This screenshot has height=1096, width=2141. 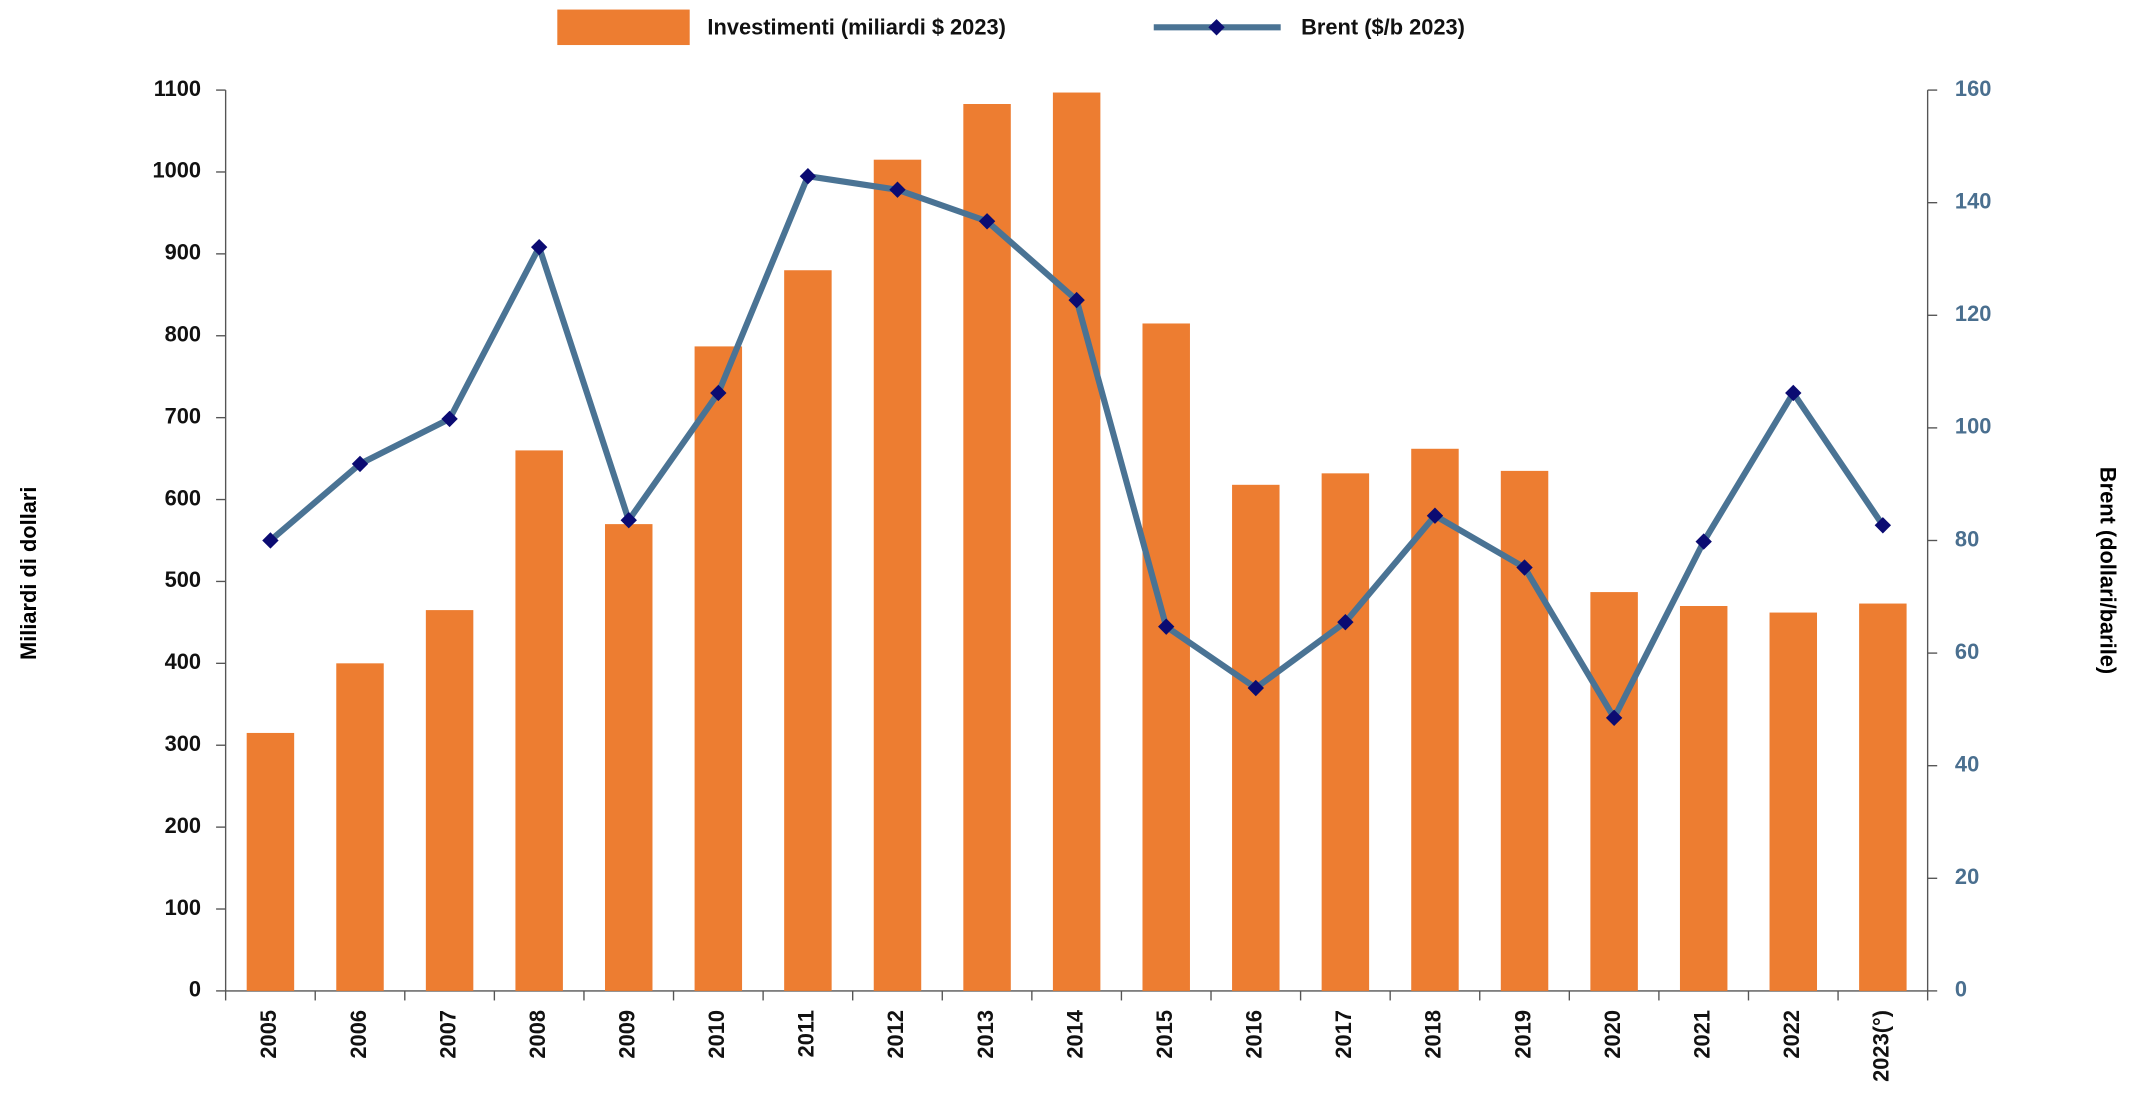 What do you see at coordinates (806, 1033) in the screenshot?
I see `x-tick-label: 2011` at bounding box center [806, 1033].